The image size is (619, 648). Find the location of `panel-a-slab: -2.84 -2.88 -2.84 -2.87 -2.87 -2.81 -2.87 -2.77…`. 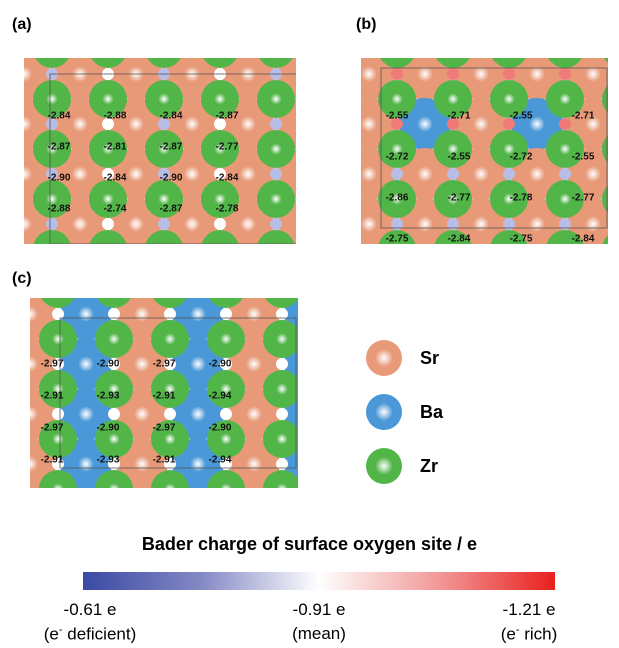

panel-a-slab: -2.84 -2.88 -2.84 -2.87 -2.87 -2.81 -2.87 -2.77… is located at coordinates (160, 151).